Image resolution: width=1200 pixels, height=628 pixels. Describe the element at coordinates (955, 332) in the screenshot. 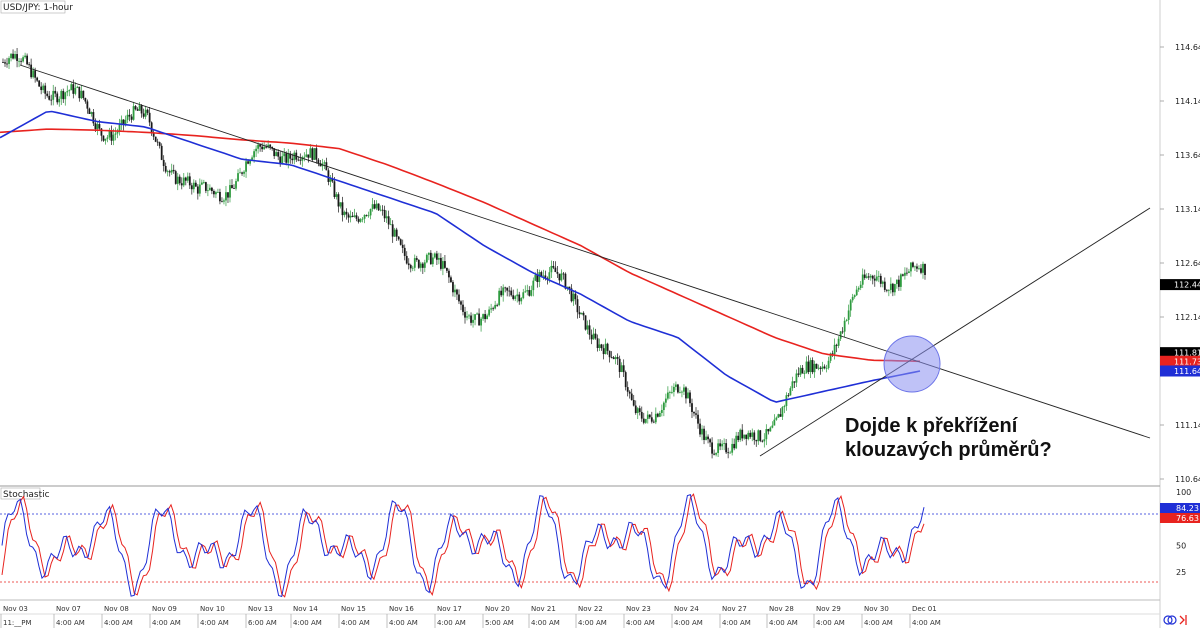

I see `ascending-trendline` at that location.